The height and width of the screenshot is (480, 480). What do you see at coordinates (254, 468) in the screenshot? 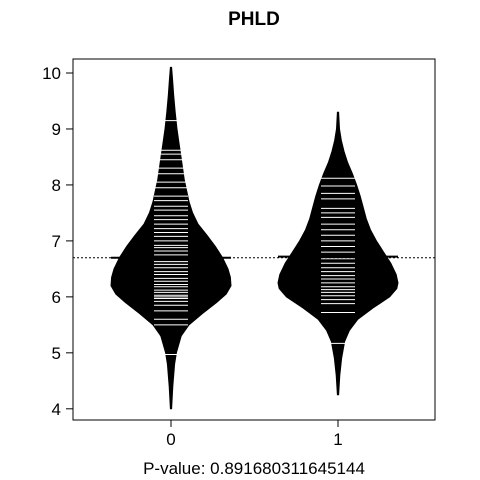
I see `x-axis-label: P-value: 0.891680311645144` at bounding box center [254, 468].